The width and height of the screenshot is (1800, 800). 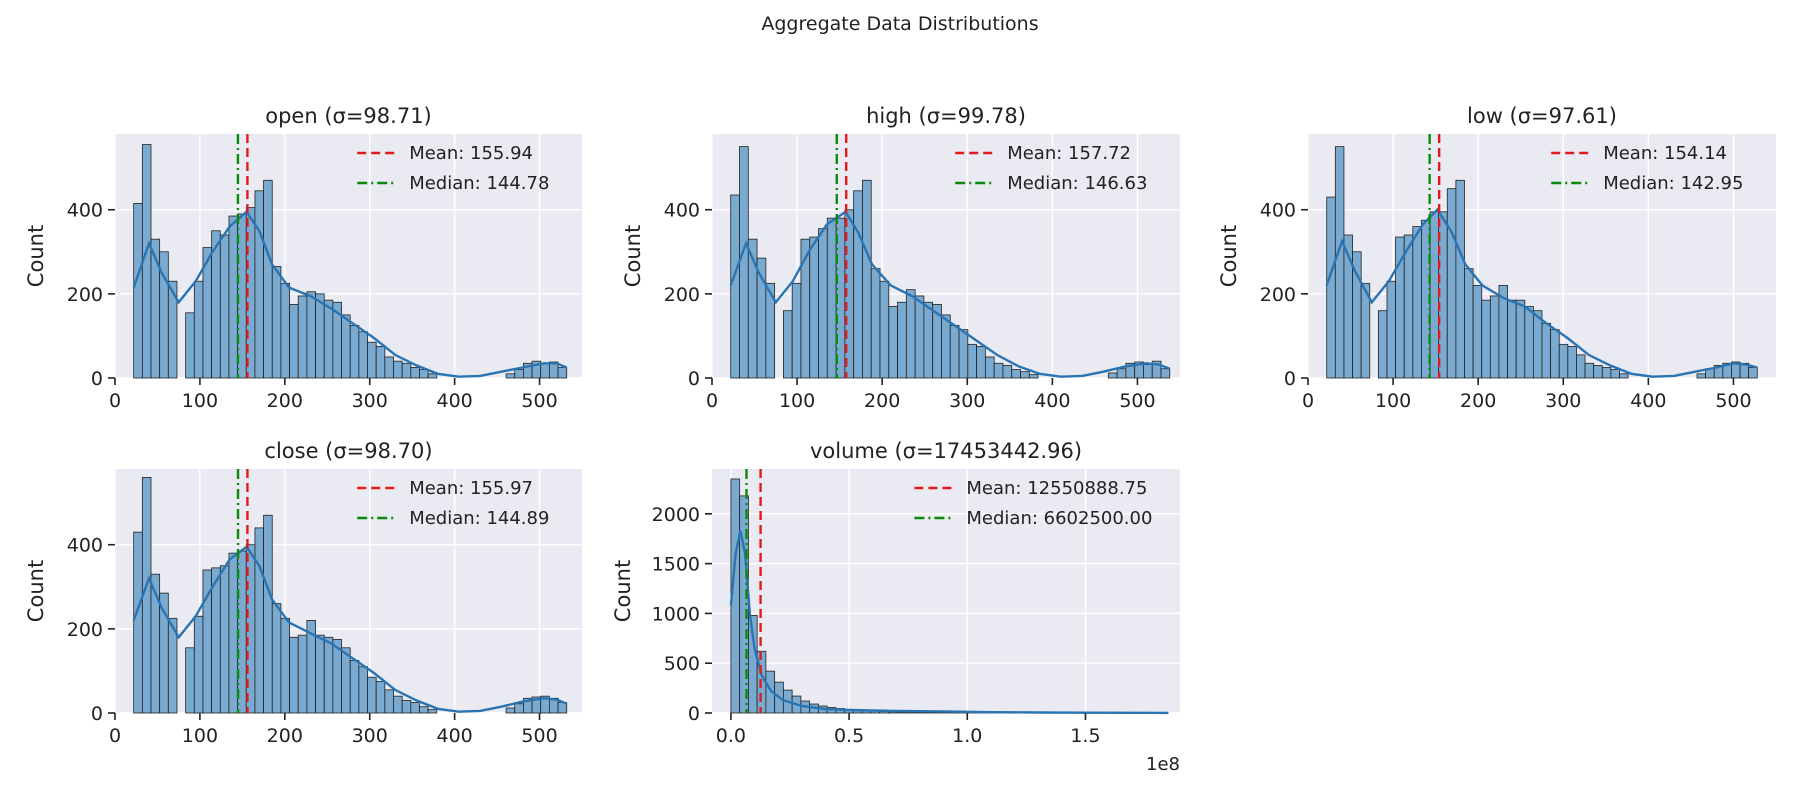 What do you see at coordinates (682, 664) in the screenshot?
I see `y-tick-label: 500` at bounding box center [682, 664].